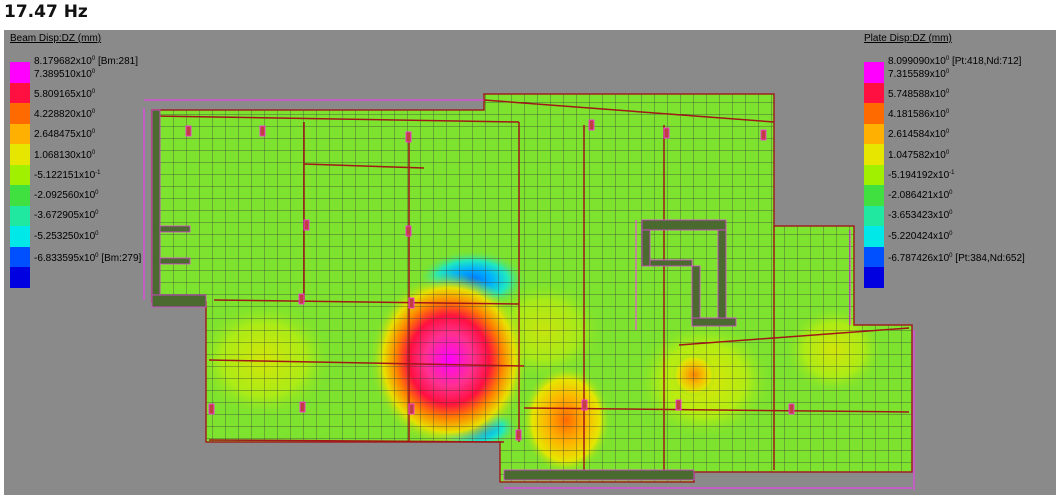 This screenshot has height=501, width=1064. Describe the element at coordinates (955, 61) in the screenshot. I see `plate-legend-value: 8.099090x100 [Pt:418,Nd:712]` at that location.